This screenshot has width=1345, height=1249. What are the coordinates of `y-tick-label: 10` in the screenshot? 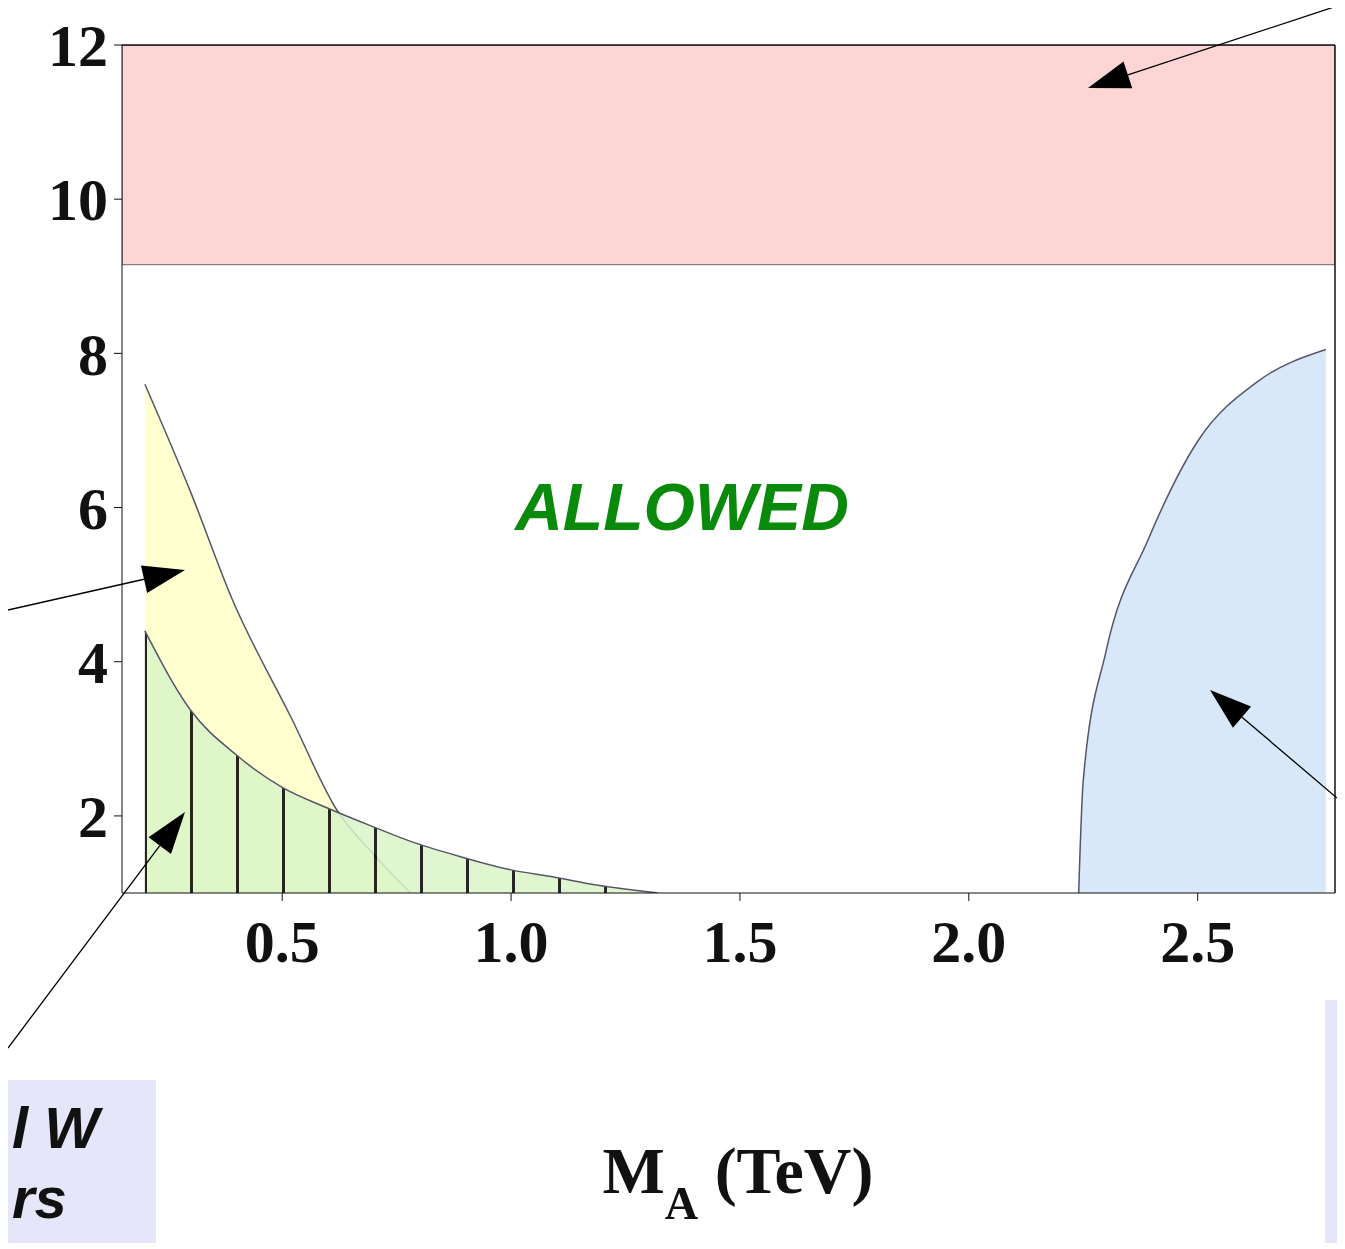 It's located at (78, 200).